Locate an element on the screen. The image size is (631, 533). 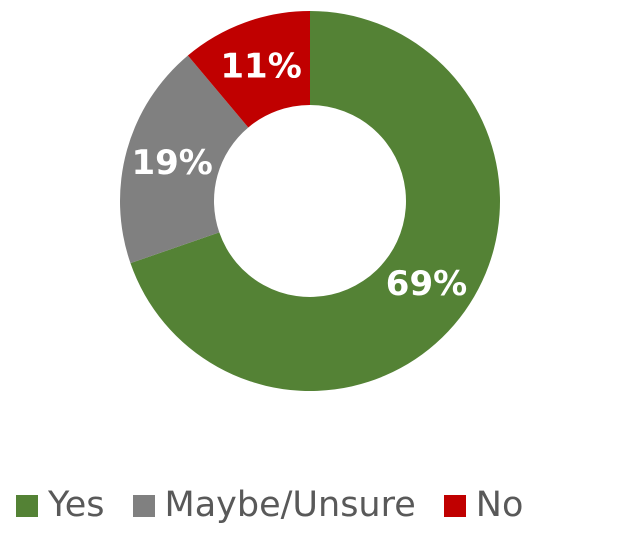
chart-legend: Yes Maybe/Unsure No is located at coordinates (269, 505).